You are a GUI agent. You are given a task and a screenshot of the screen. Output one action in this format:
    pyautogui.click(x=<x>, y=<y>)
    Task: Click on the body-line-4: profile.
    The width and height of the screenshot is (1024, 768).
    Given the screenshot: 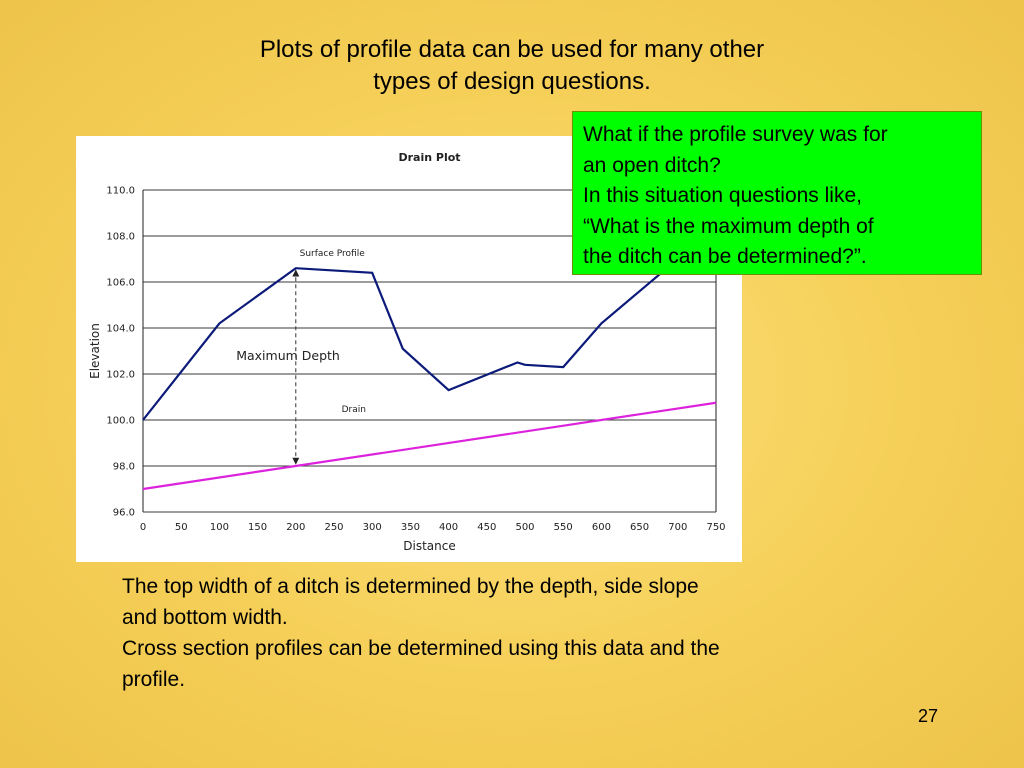 What is the action you would take?
    pyautogui.click(x=154, y=679)
    